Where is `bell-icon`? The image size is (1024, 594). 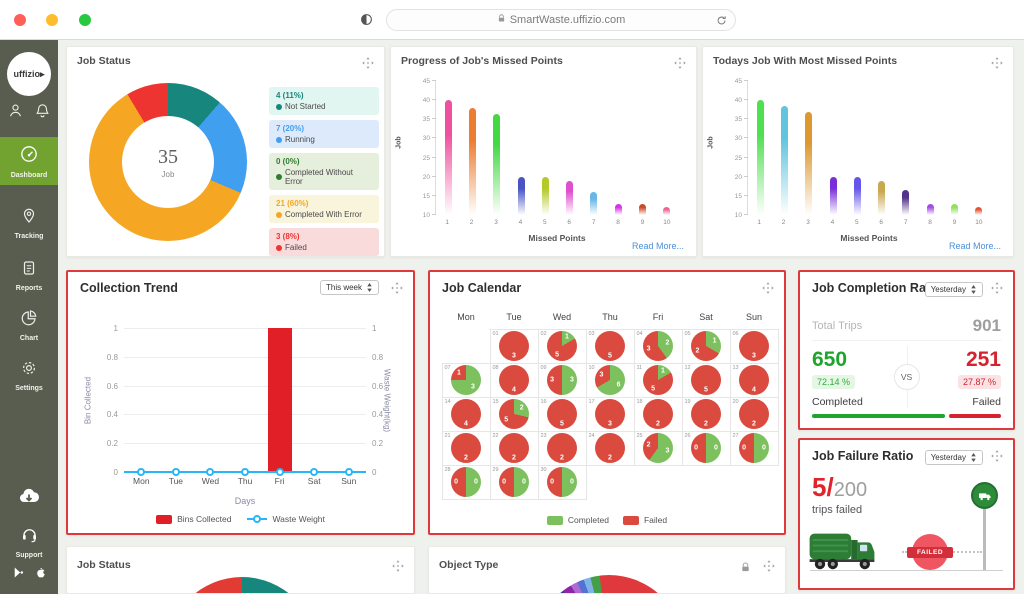
bell-icon is located at coordinates (42, 113).